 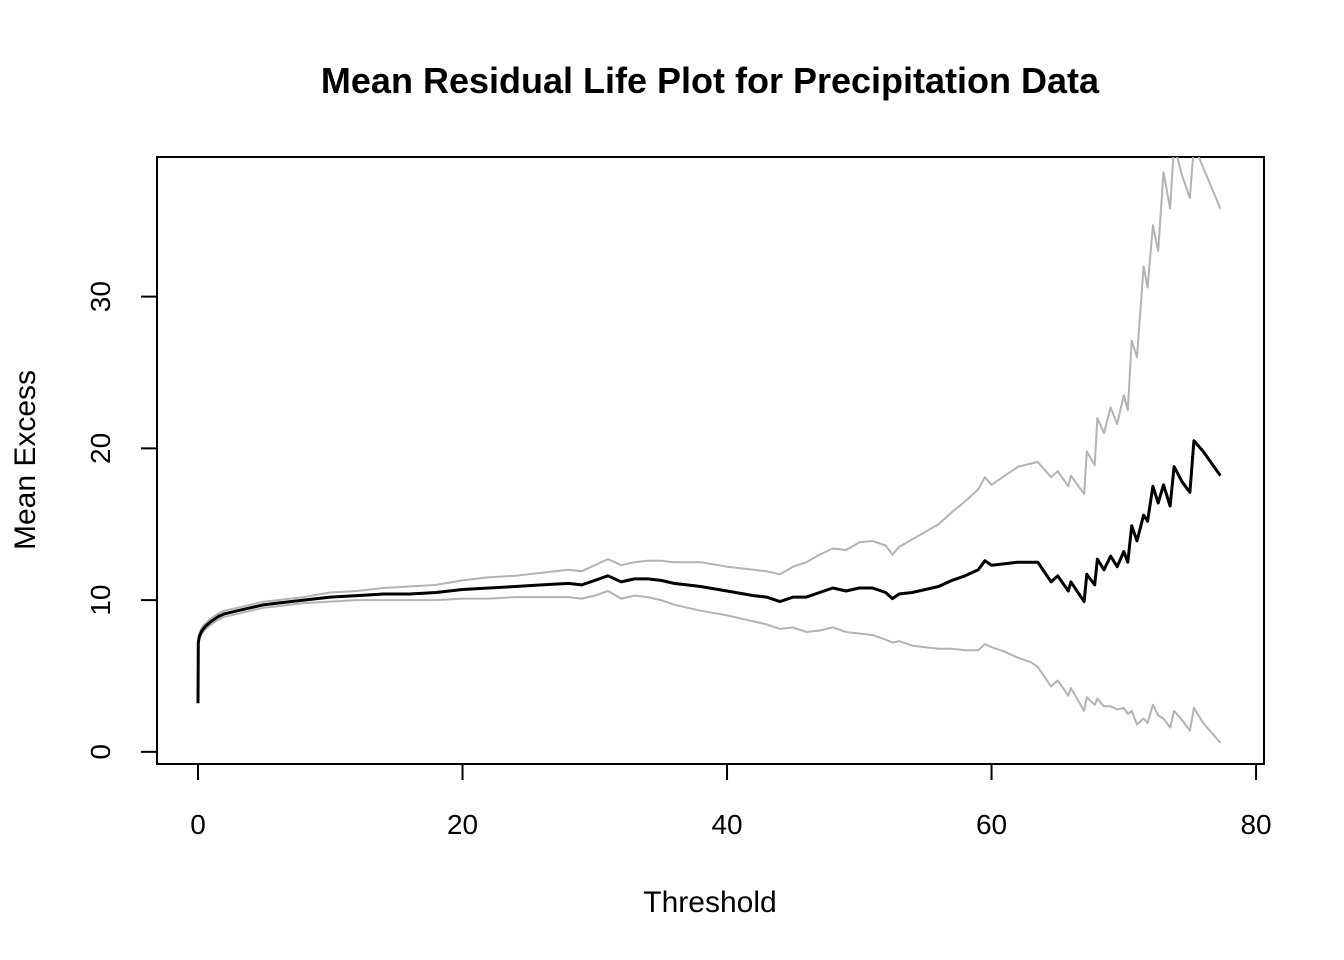 I want to click on y-tick-label: 10, so click(x=100, y=600).